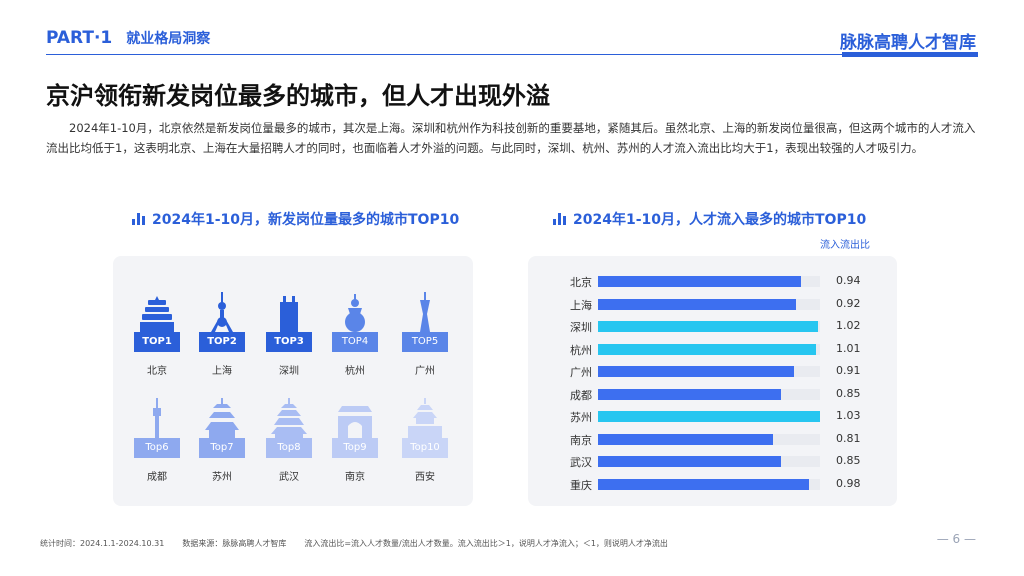  What do you see at coordinates (848, 348) in the screenshot?
I see `bar-value-label: 1.01` at bounding box center [848, 348].